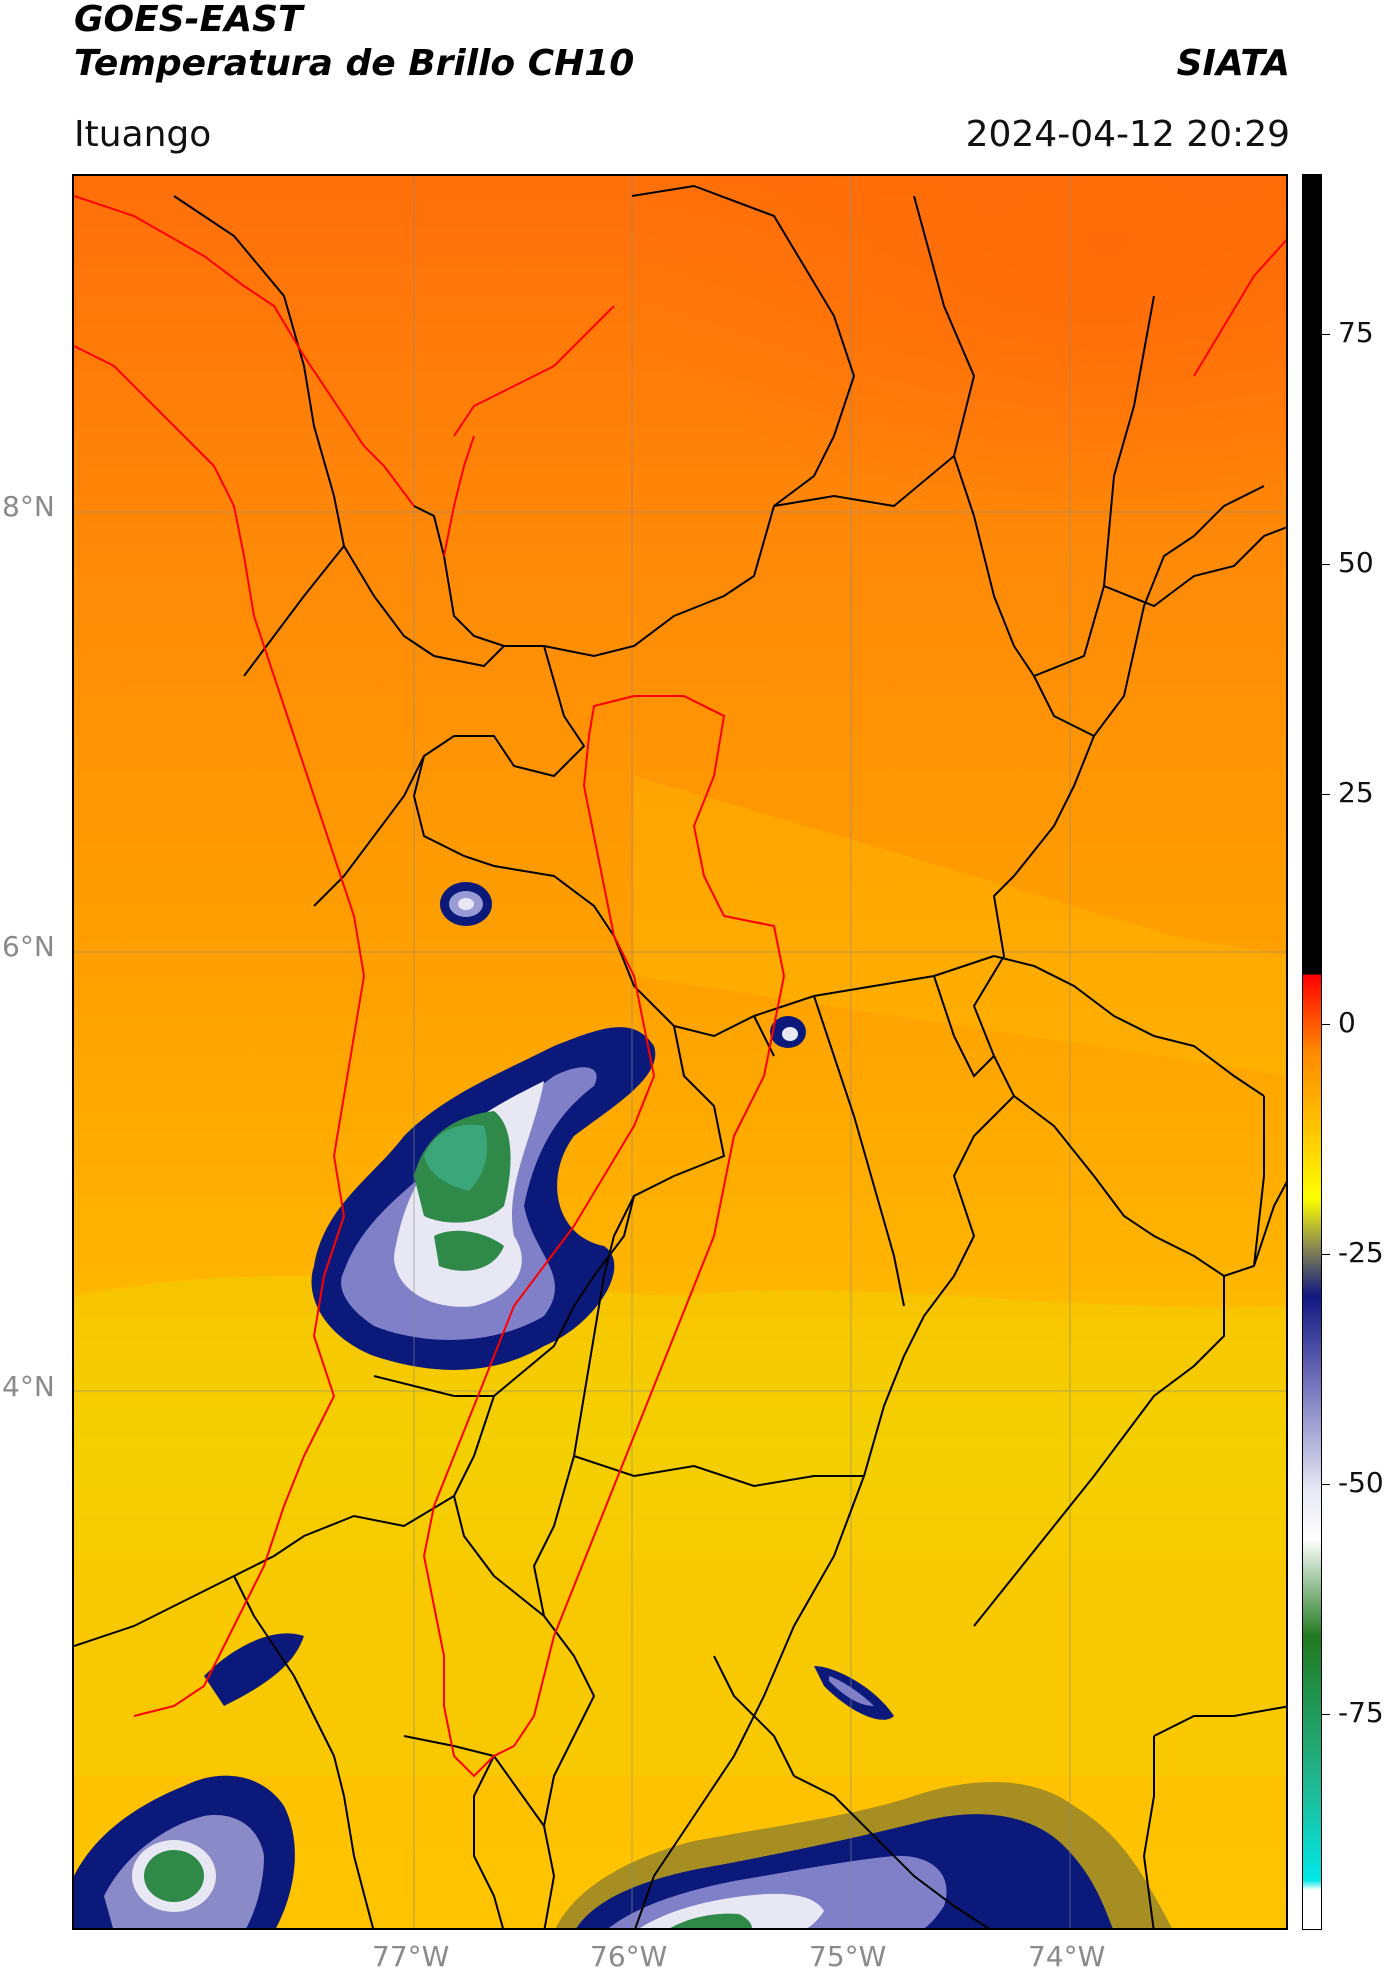  Describe the element at coordinates (28, 946) in the screenshot. I see `lat-label-6n: 6°N` at that location.